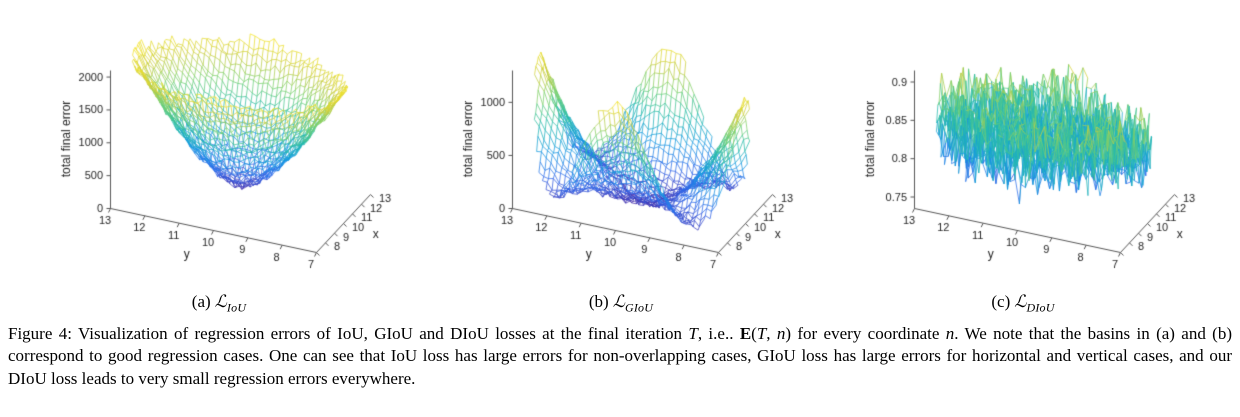  What do you see at coordinates (639, 307) in the screenshot?
I see `loss-subscript-b: GIoU` at bounding box center [639, 307].